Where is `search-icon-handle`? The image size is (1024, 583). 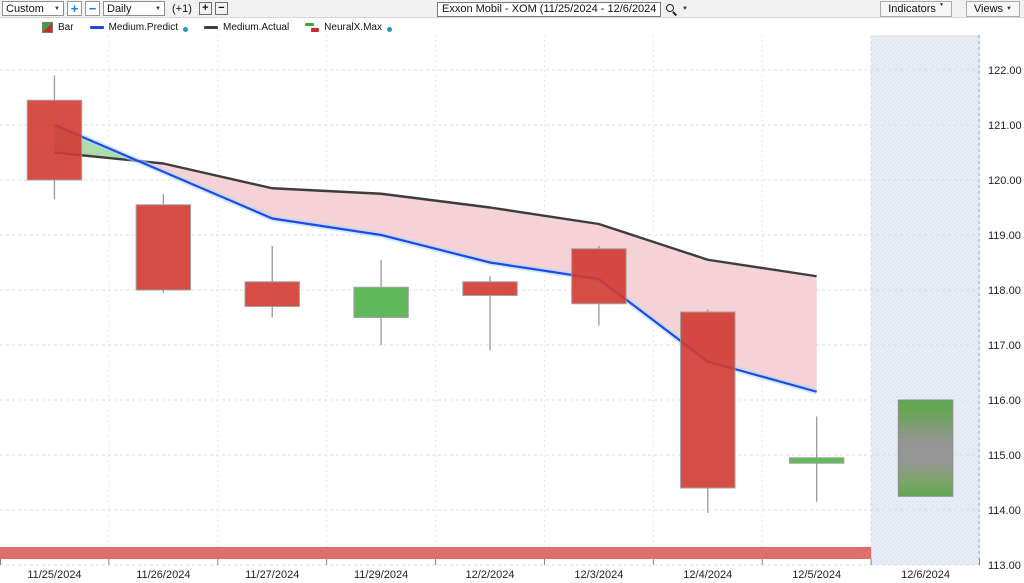
search-icon-handle is located at coordinates (675, 13).